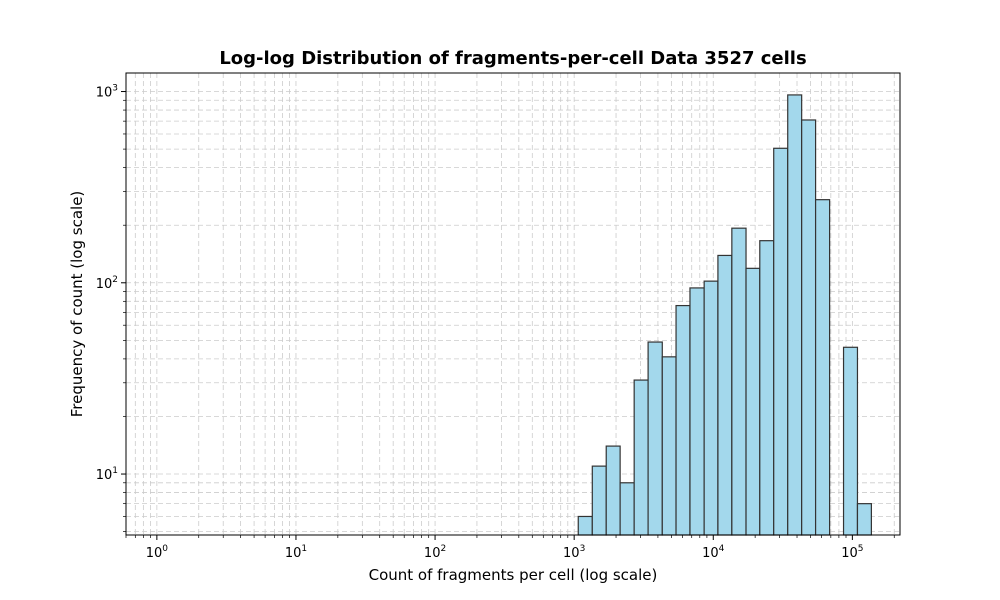 Image resolution: width=1000 pixels, height=600 pixels. I want to click on y-axis-label: Frequency of count (log scale), so click(77, 304).